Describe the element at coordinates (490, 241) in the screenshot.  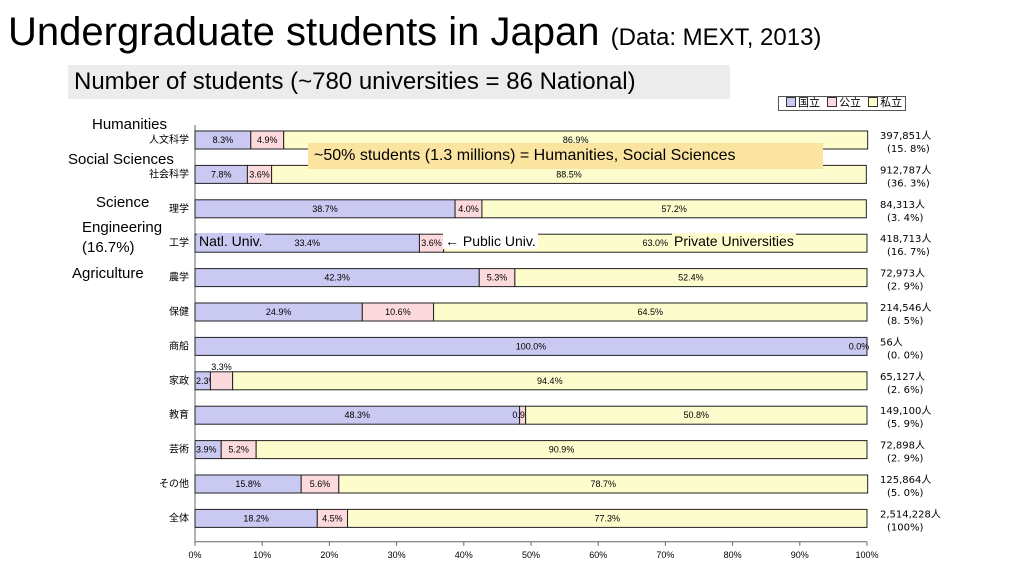
I see `public-univ-label: ← Public Univ.` at that location.